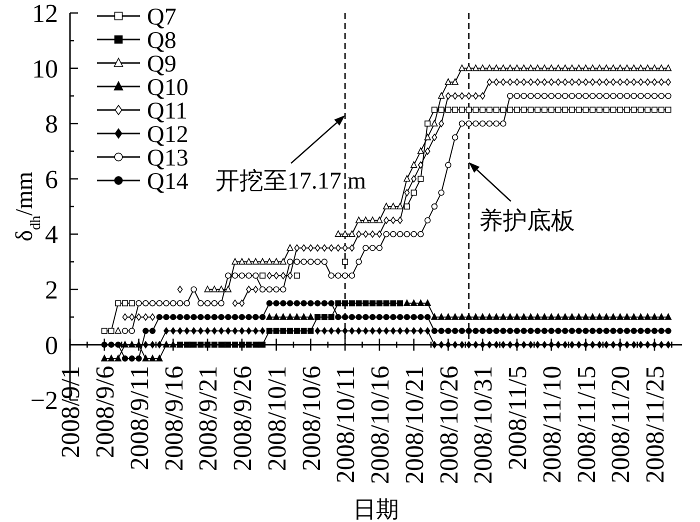 This screenshot has height=522, width=700. What do you see at coordinates (449, 425) in the screenshot?
I see `x-tick-label: 2008/10/26` at bounding box center [449, 425].